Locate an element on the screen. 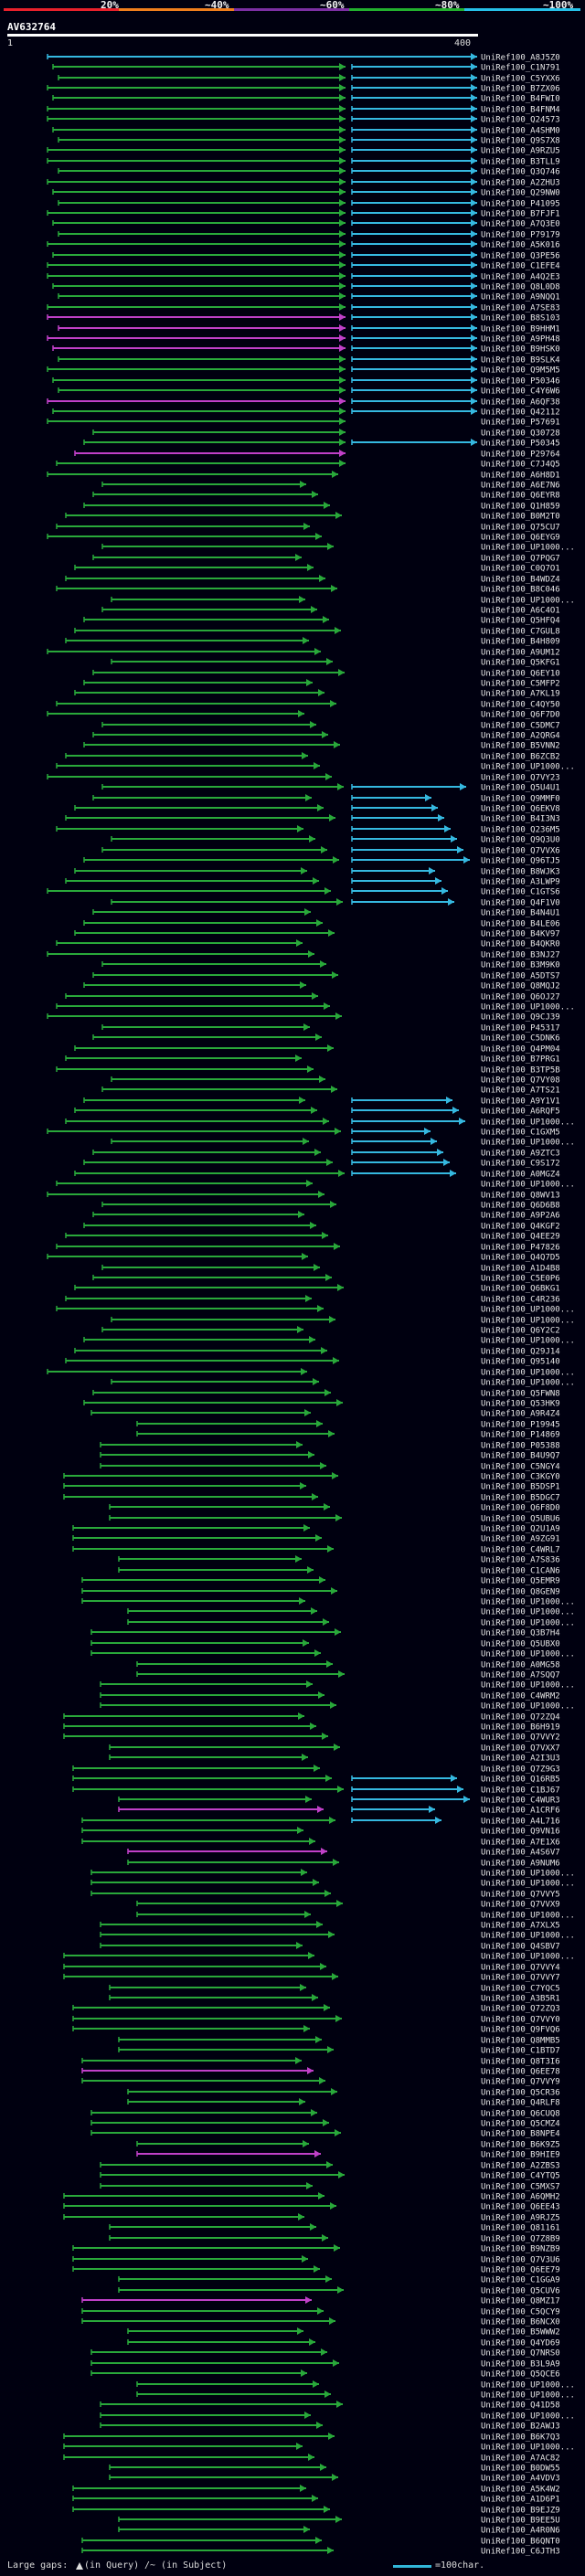 This screenshot has width=585, height=2576. hit-label: UniRef100_B5VNN2 is located at coordinates (520, 746).